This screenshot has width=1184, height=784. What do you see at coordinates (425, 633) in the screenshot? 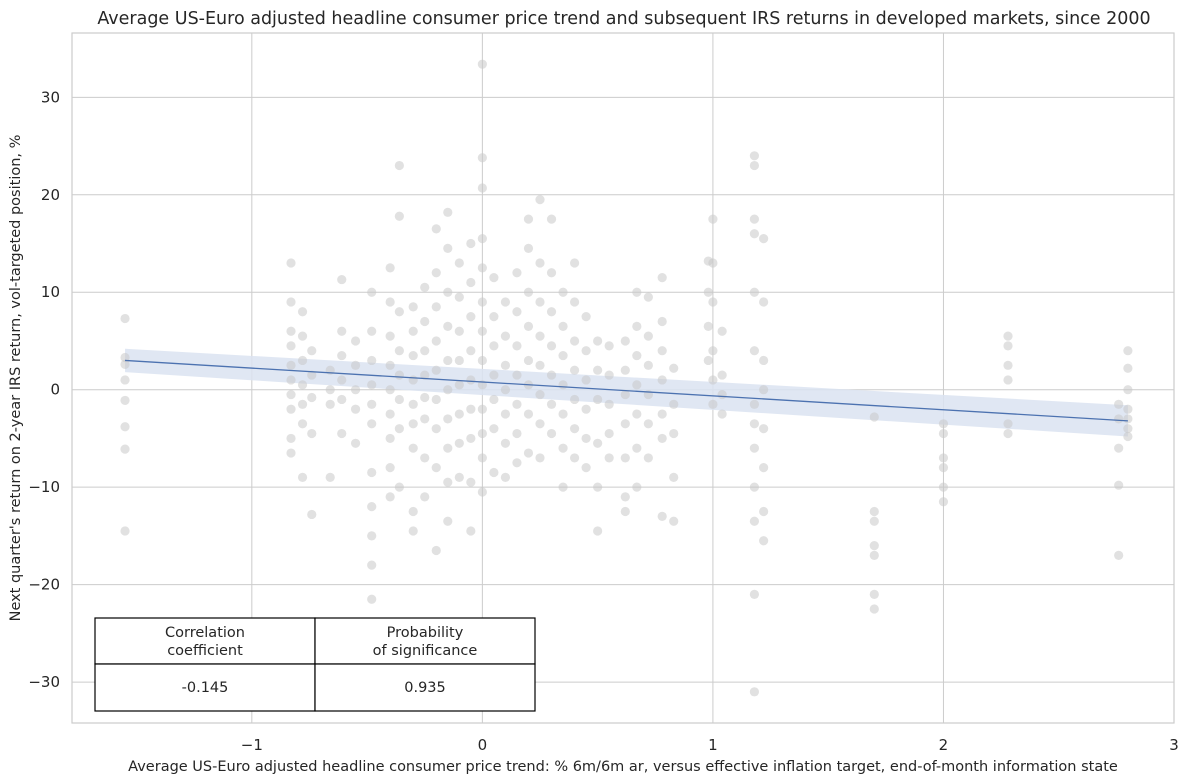
I see `probability-header-line-1: Probability` at bounding box center [425, 633].